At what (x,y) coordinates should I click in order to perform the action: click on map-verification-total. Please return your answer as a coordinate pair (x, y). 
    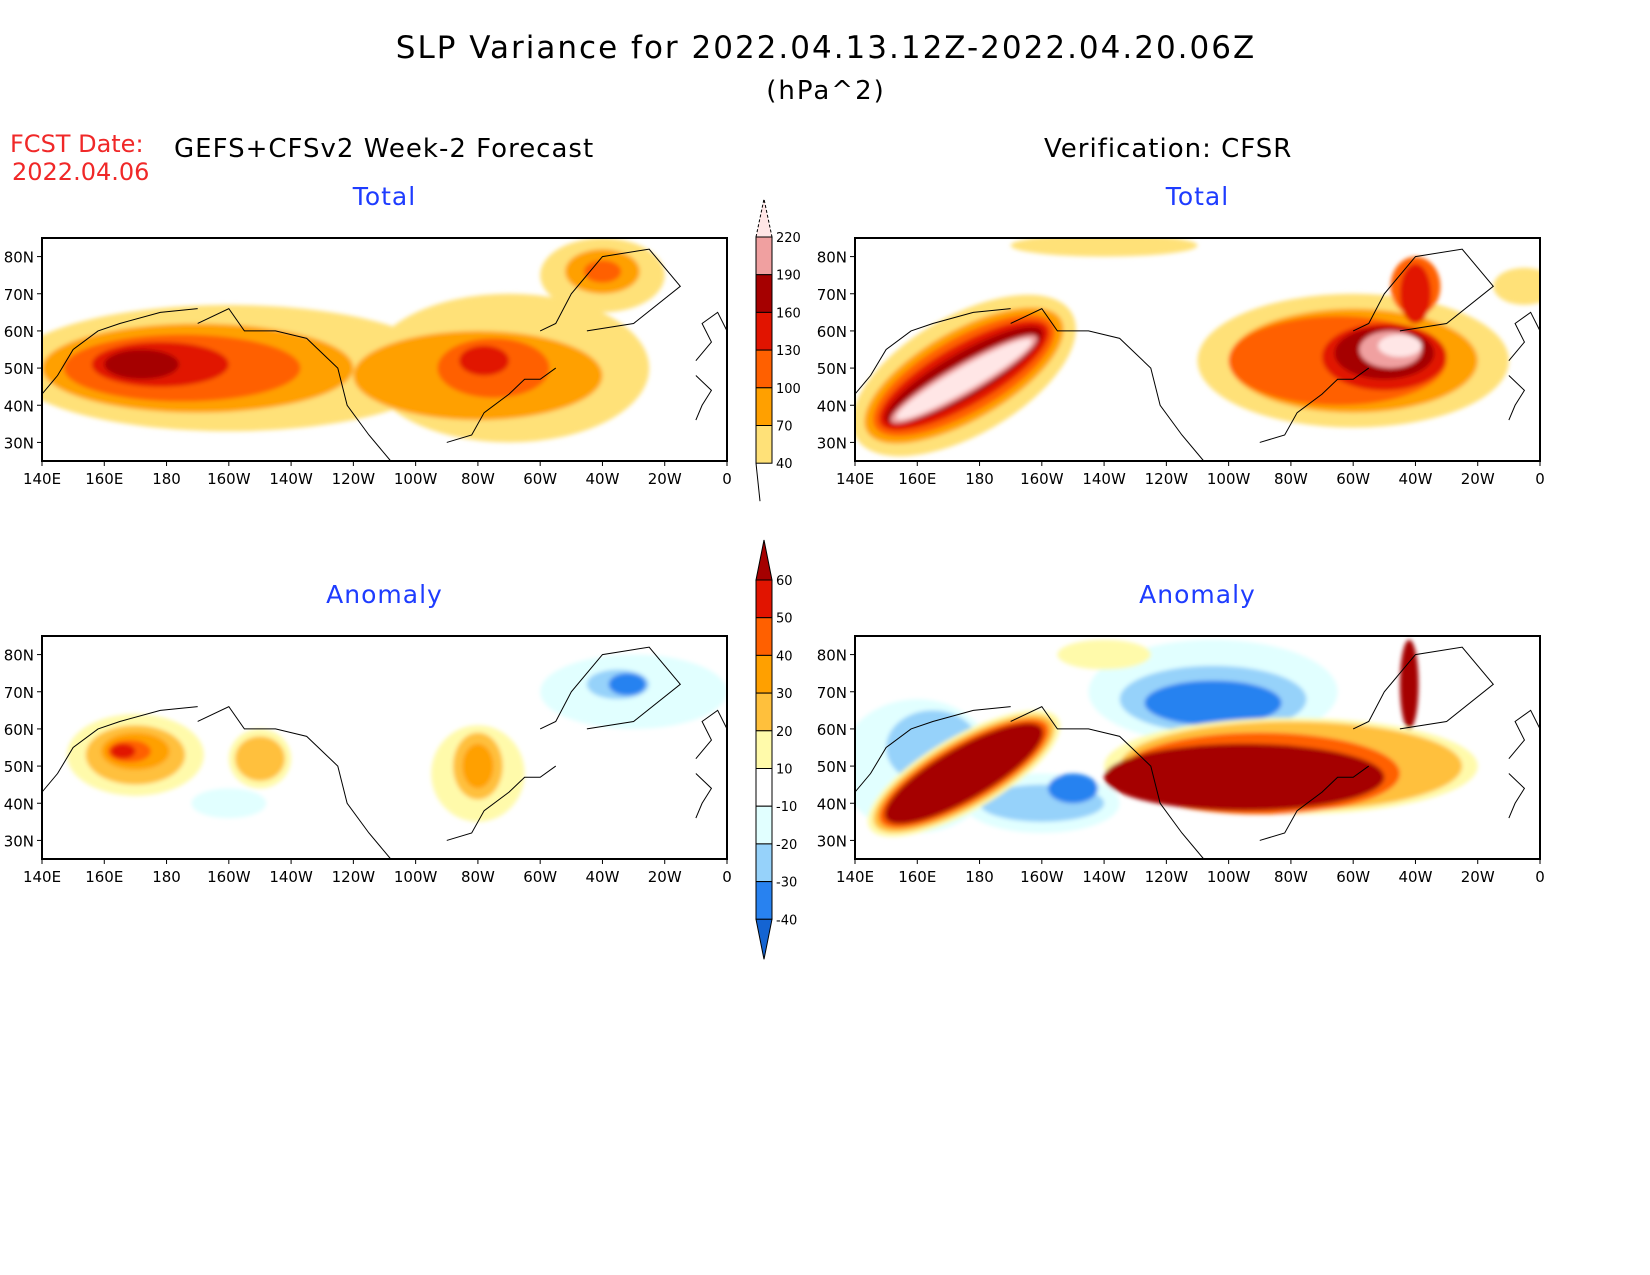
    Looking at the image, I should click on (1197, 349).